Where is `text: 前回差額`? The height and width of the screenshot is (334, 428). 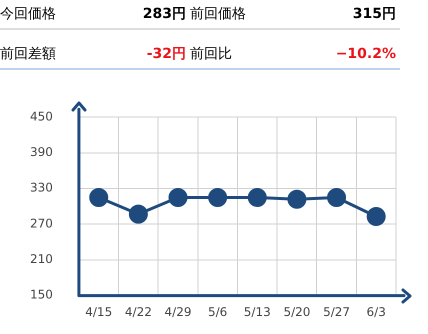
text: 前回差額 is located at coordinates (47, 55).